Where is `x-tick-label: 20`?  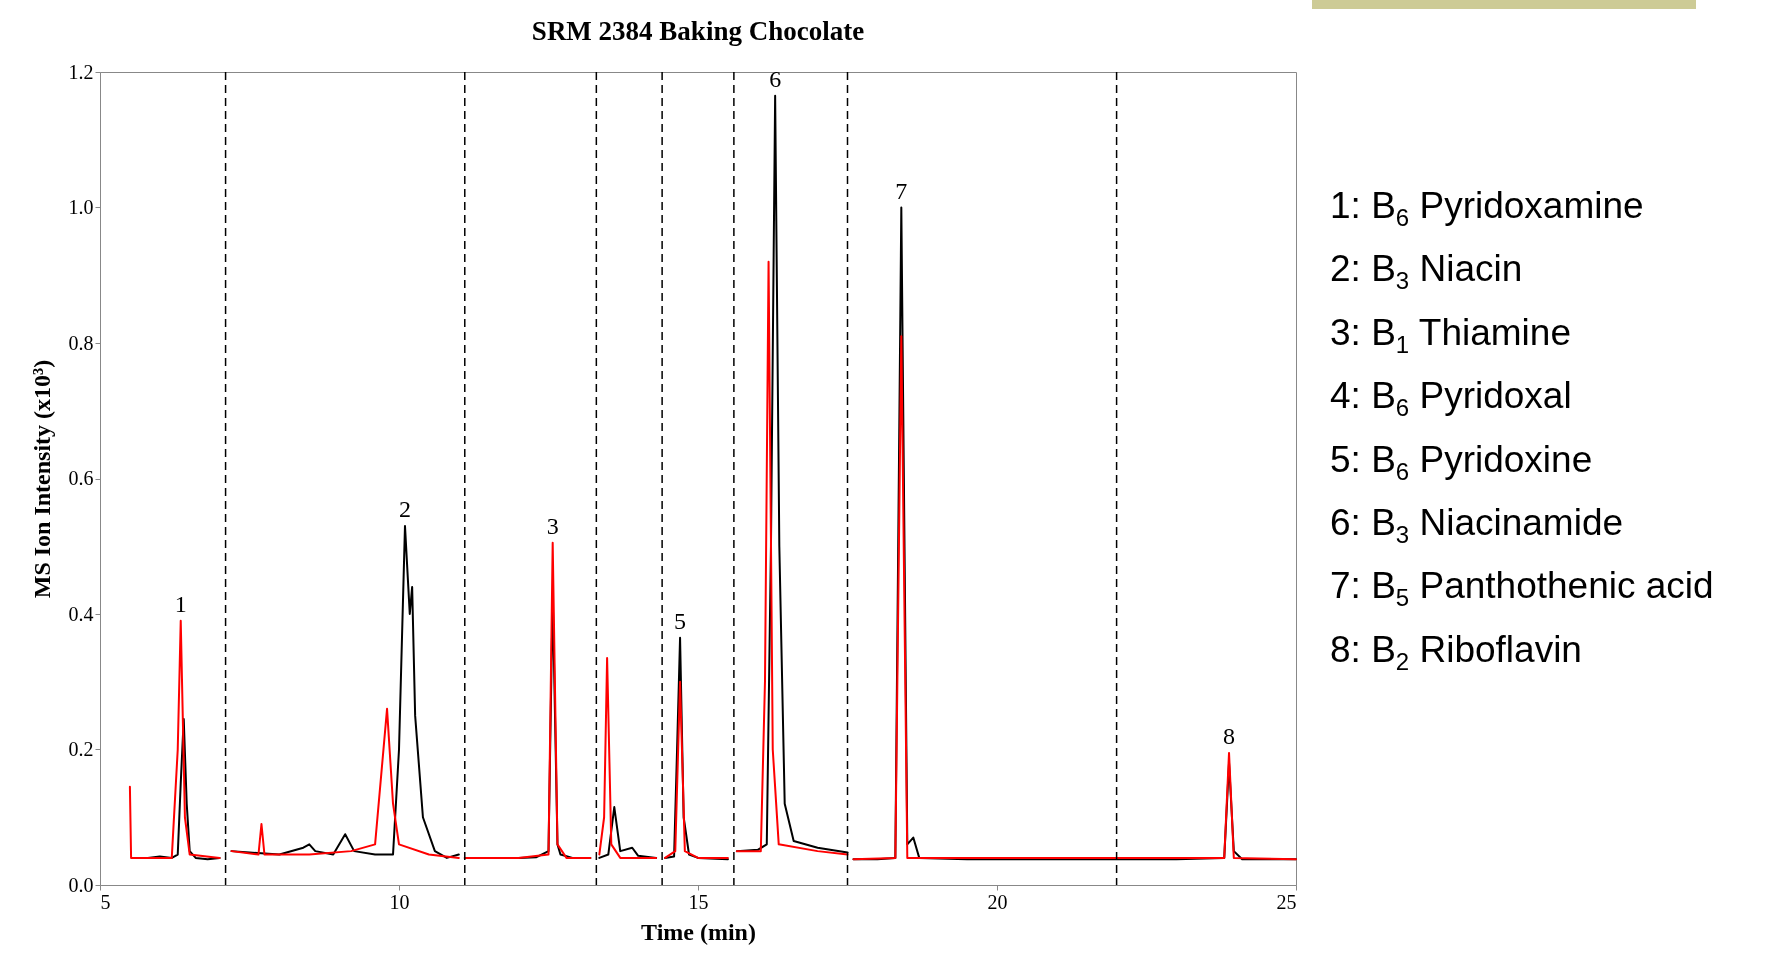 x-tick-label: 20 is located at coordinates (997, 901).